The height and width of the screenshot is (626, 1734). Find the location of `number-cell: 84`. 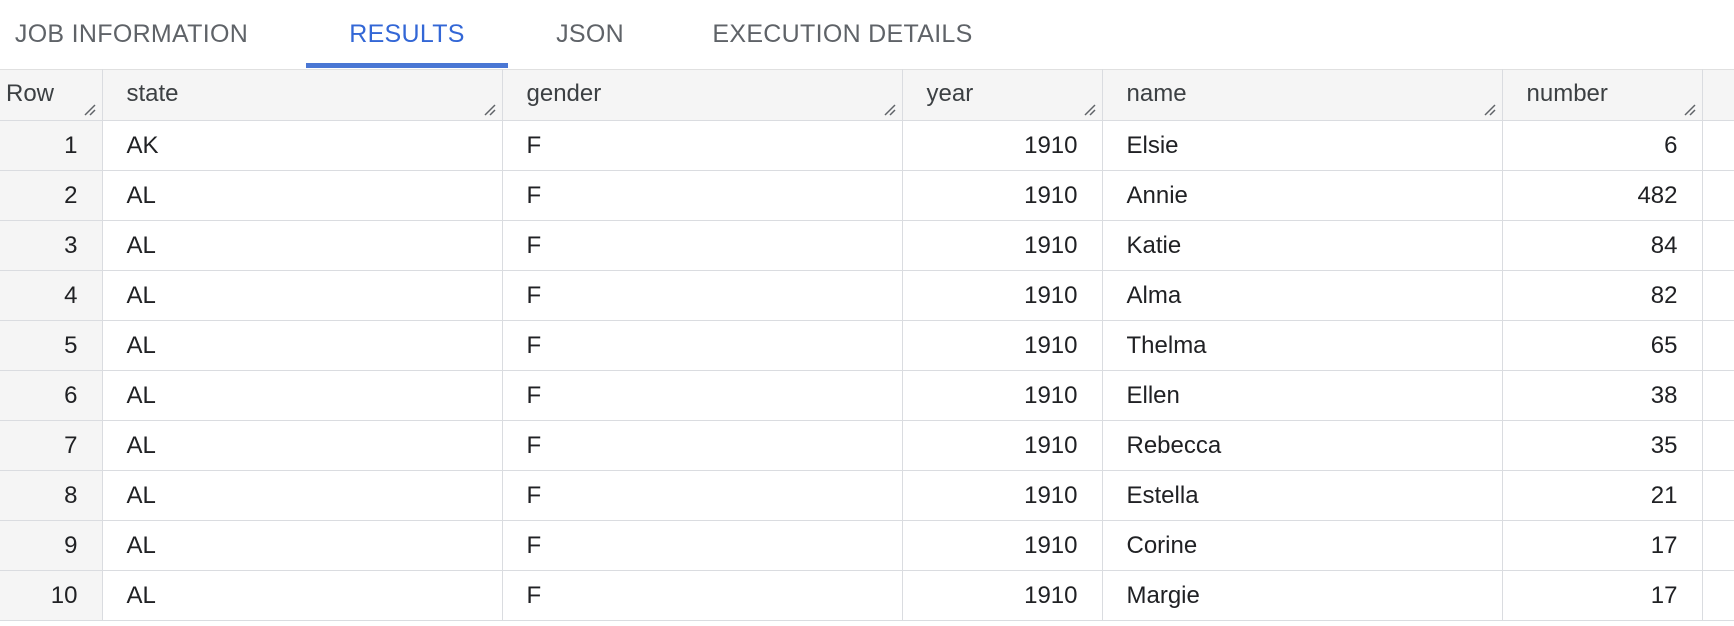

number-cell: 84 is located at coordinates (1602, 245).